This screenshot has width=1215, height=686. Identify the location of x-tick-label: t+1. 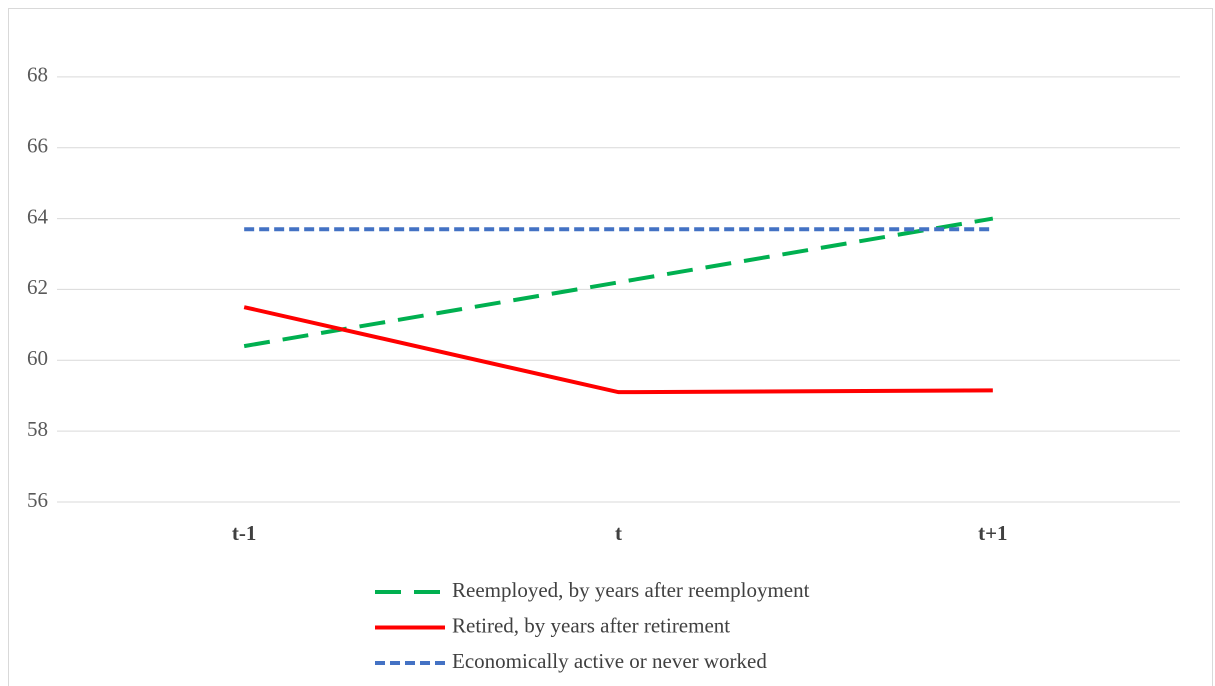
(992, 533).